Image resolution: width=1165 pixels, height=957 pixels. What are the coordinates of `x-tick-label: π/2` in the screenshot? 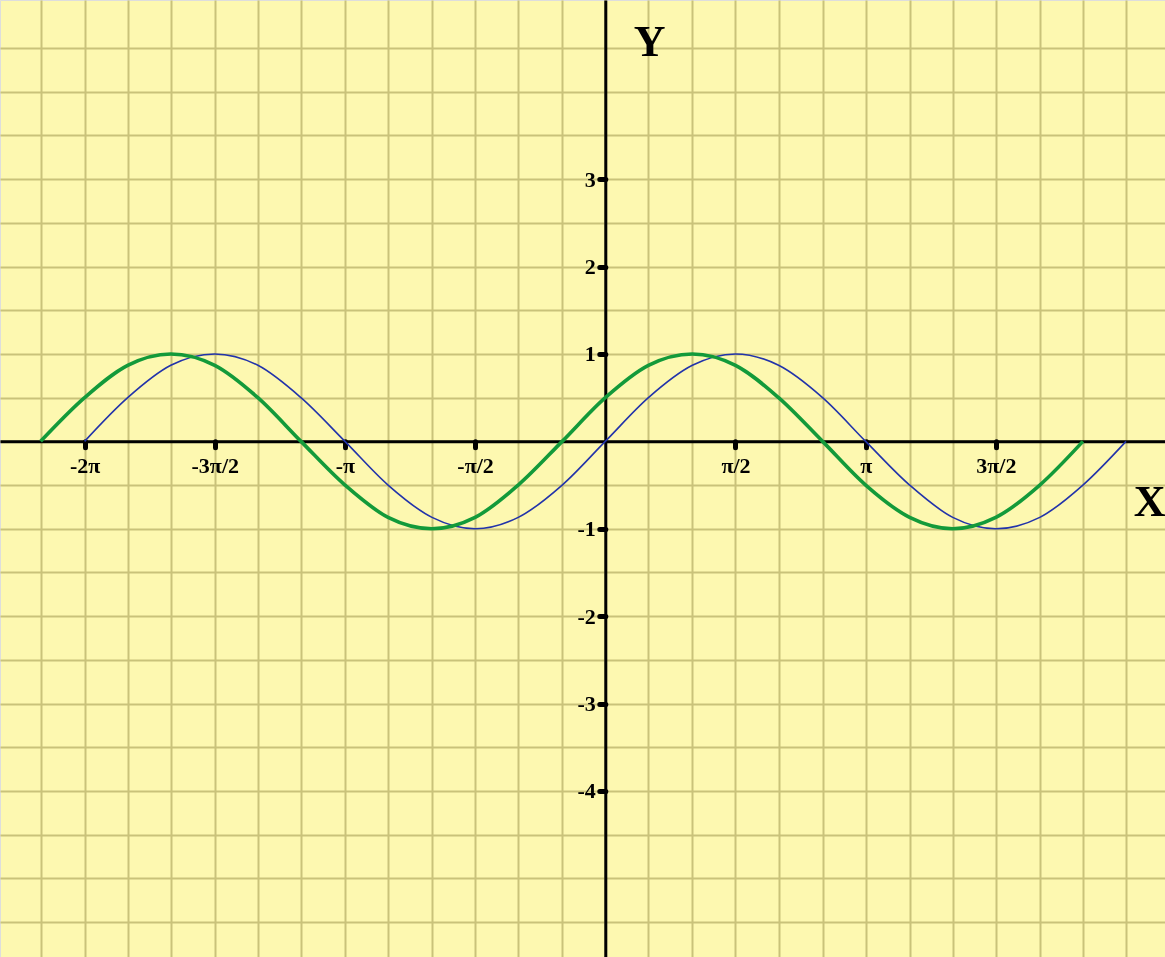 It's located at (736, 465).